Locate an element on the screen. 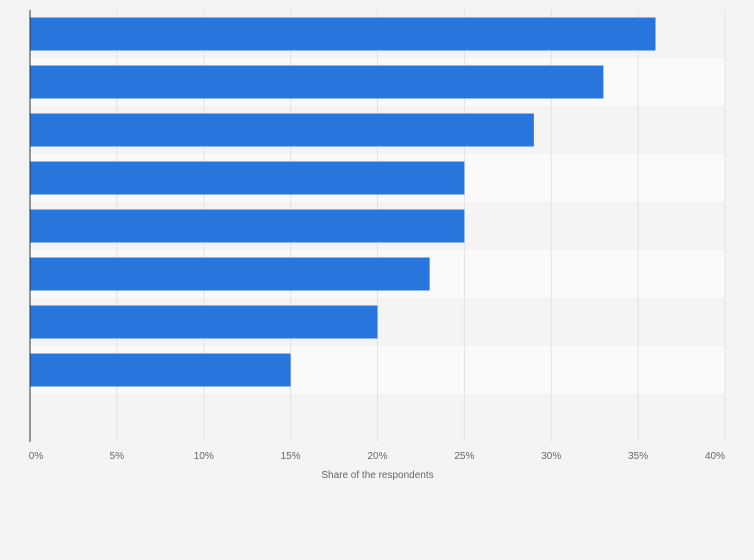 This screenshot has width=754, height=560. x-axis-ticks: 0% 5% 10% 15% 20% 25% 30% 35% 40% is located at coordinates (377, 456).